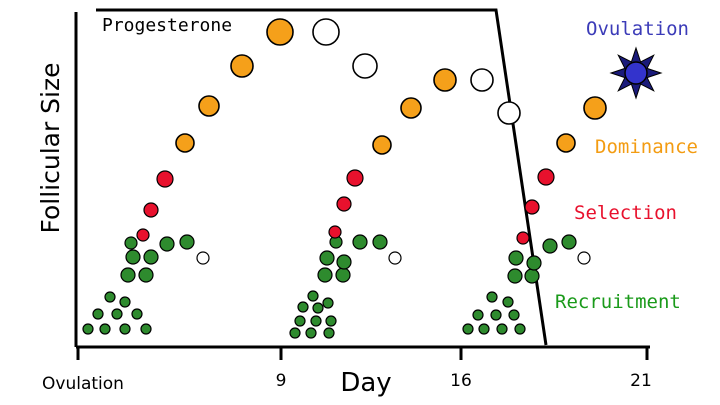 This screenshot has width=720, height=405. What do you see at coordinates (625, 213) in the screenshot?
I see `stage-label-selection: Selection` at bounding box center [625, 213].